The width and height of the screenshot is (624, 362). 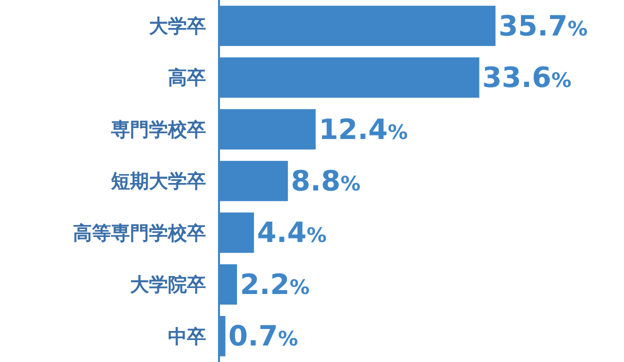 What do you see at coordinates (158, 181) in the screenshot?
I see `y-tick-label: 短期大学卒` at bounding box center [158, 181].